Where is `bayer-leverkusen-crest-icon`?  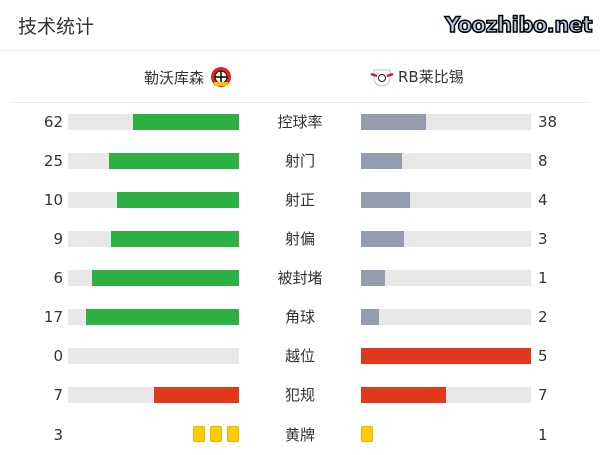
bayer-leverkusen-crest-icon is located at coordinates (221, 77).